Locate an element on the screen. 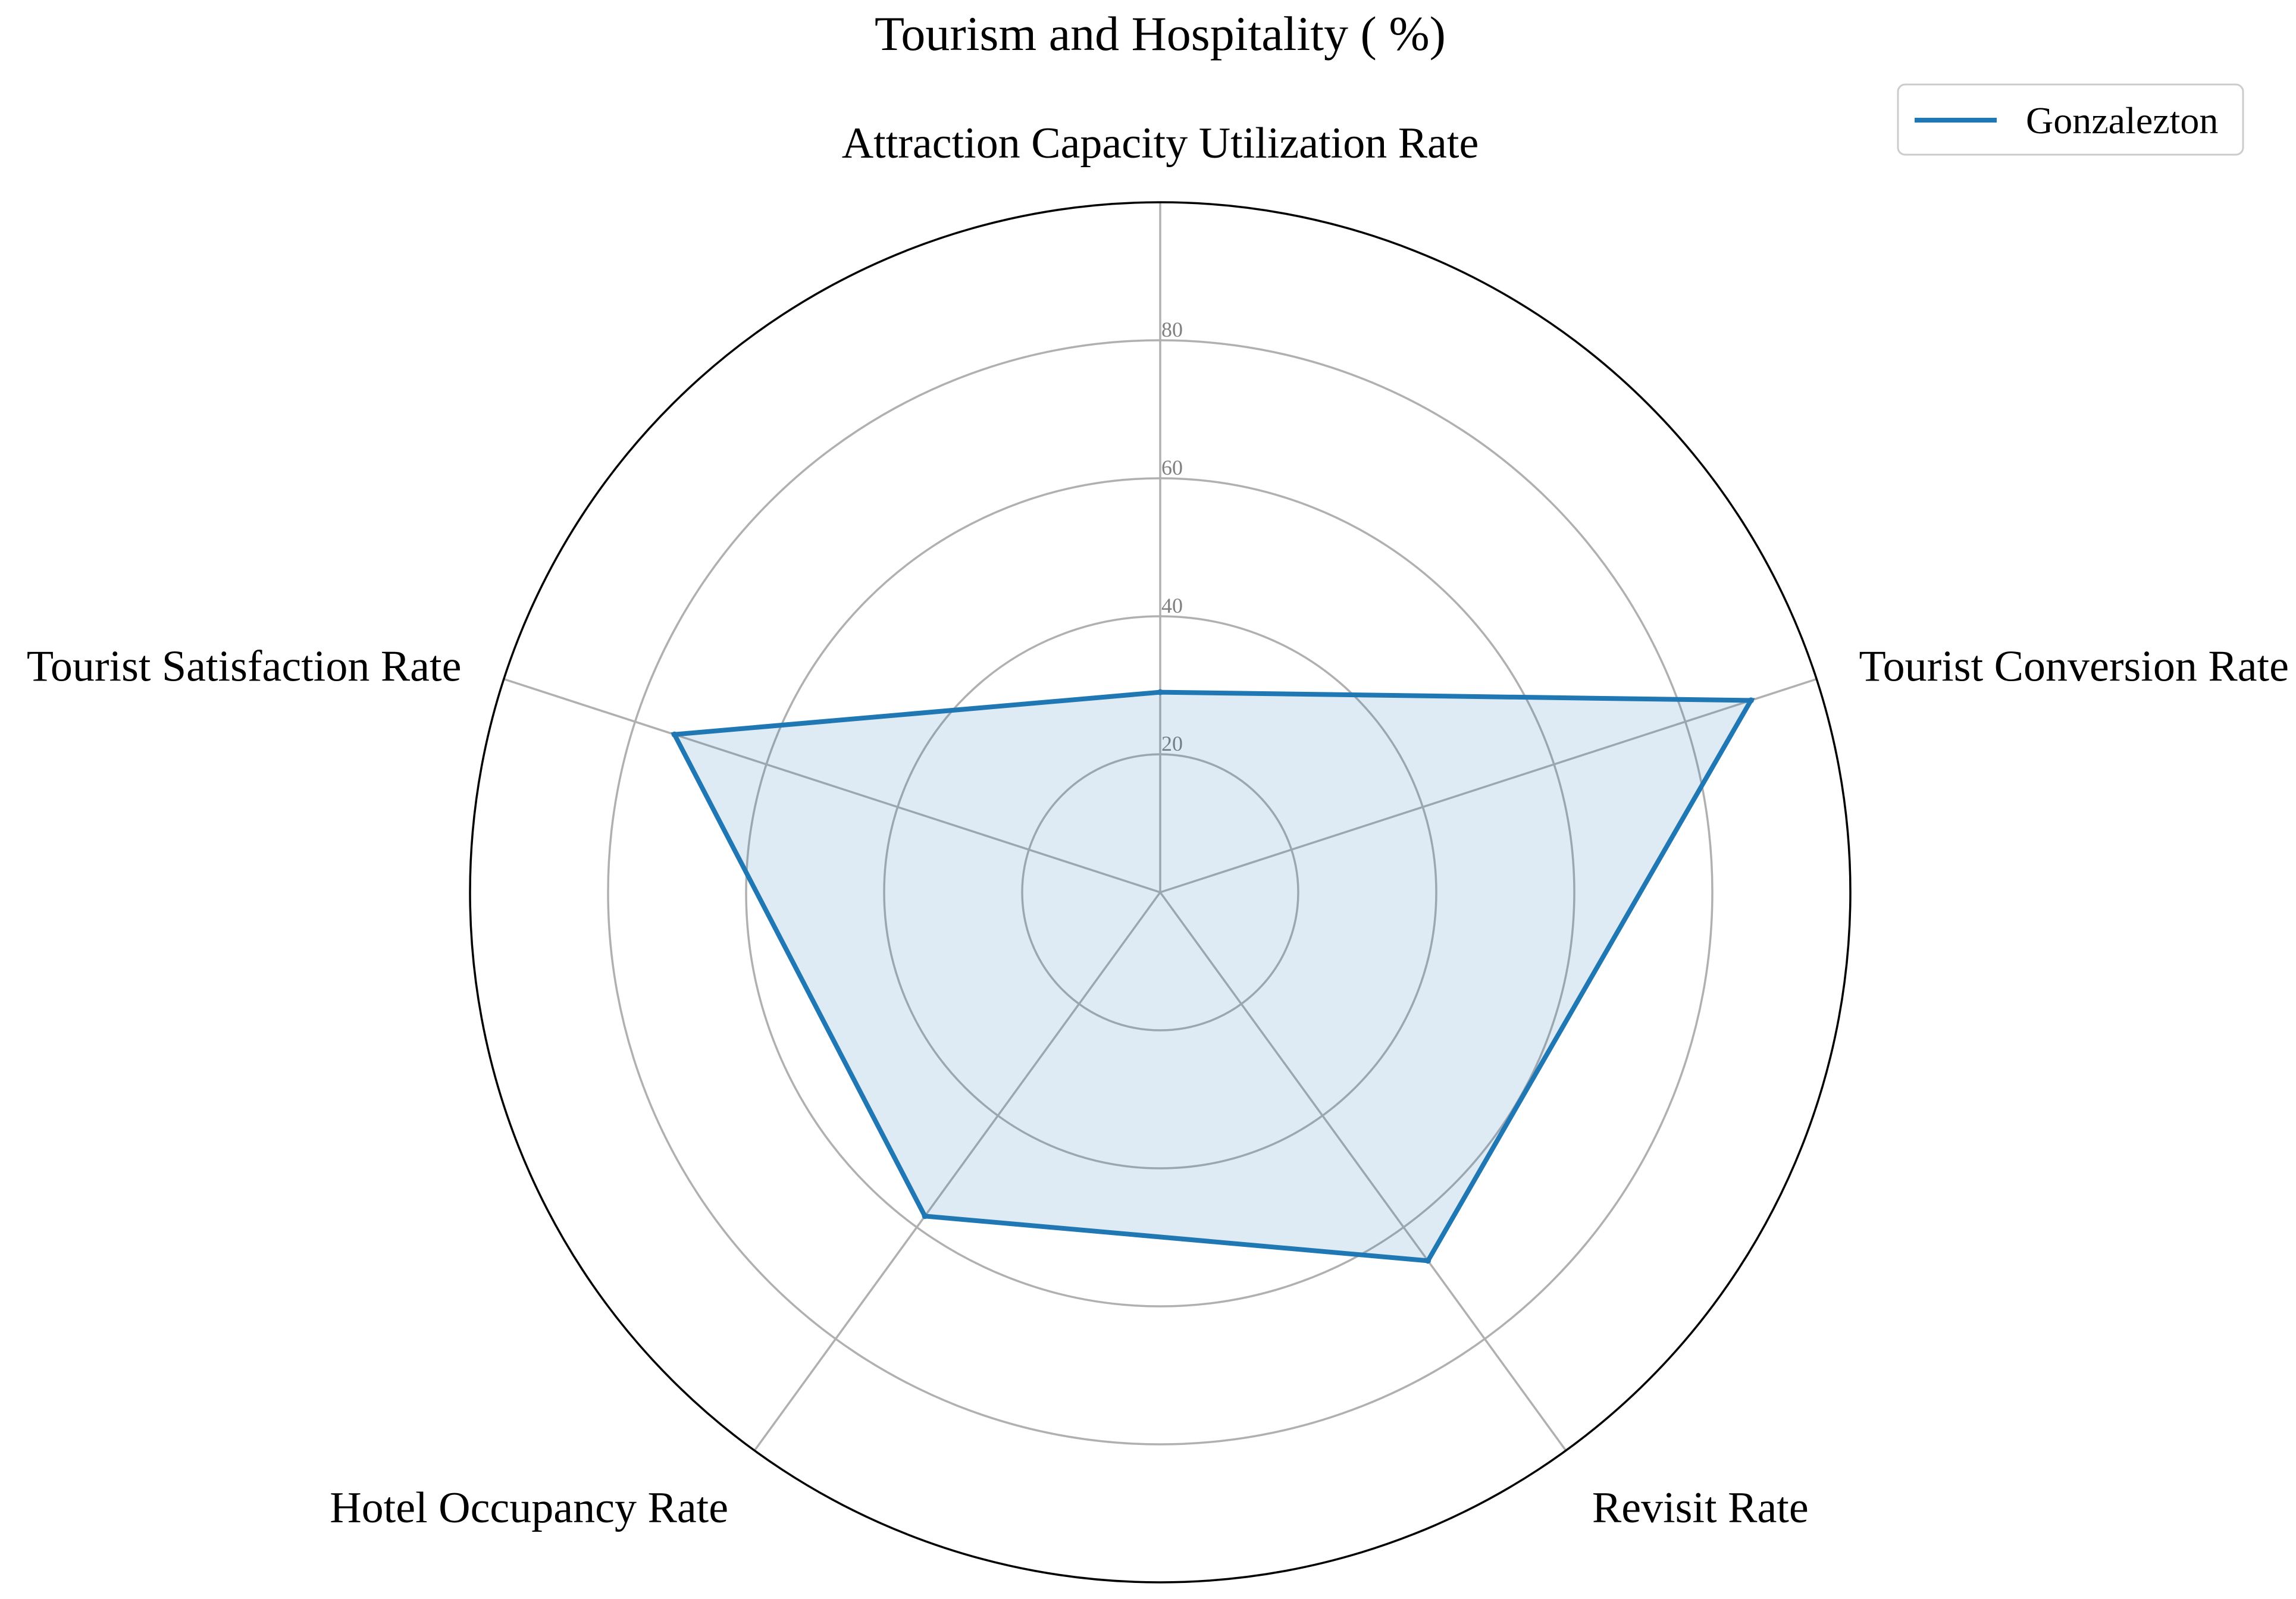 Image resolution: width=2296 pixels, height=1599 pixels. radial-tick-label-60: 60 is located at coordinates (1172, 467).